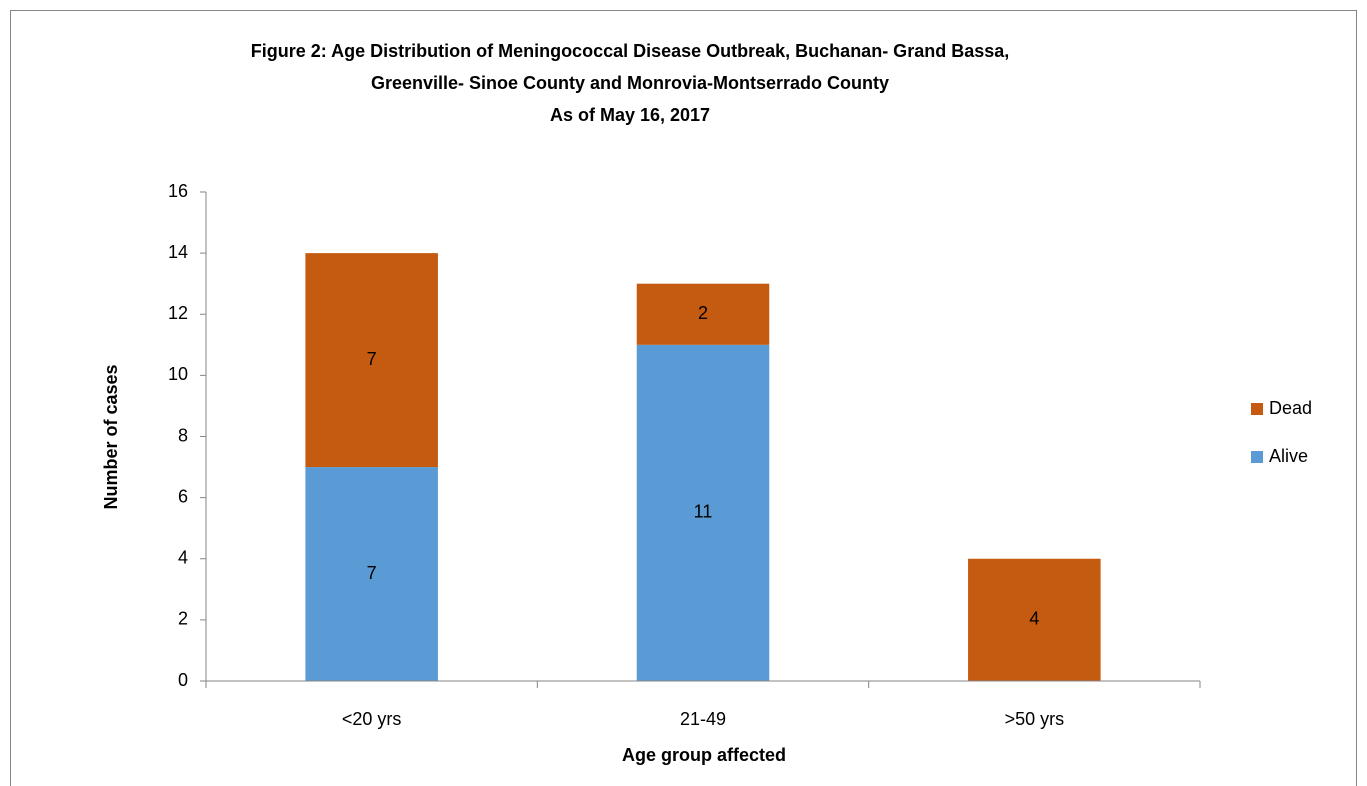 This screenshot has width=1367, height=786. I want to click on y-tick-label: 10, so click(178, 374).